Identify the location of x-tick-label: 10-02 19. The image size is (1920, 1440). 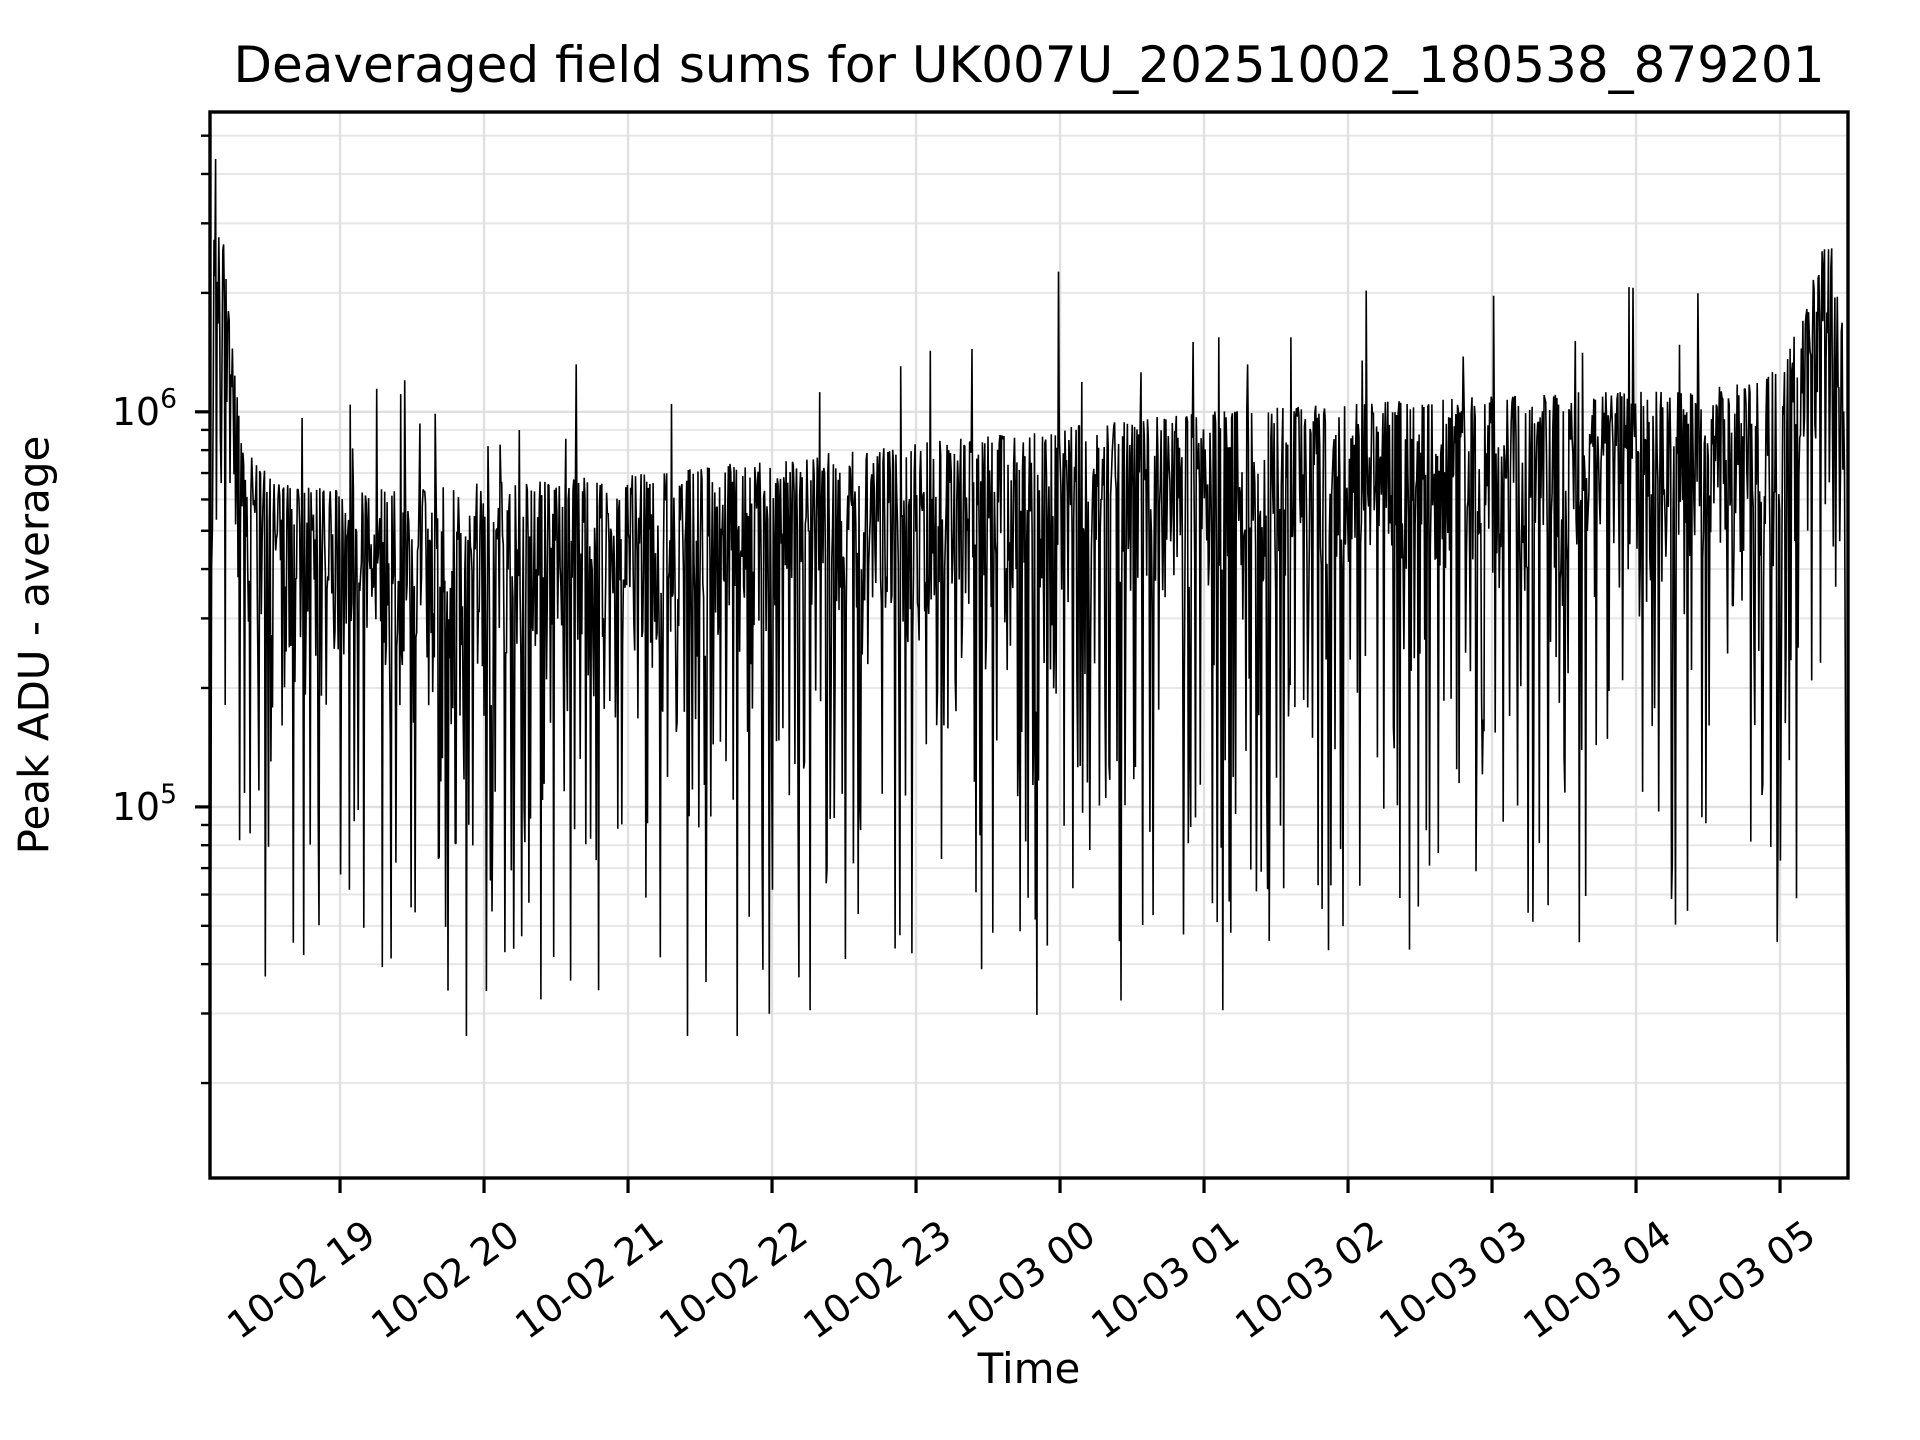
(301, 1280).